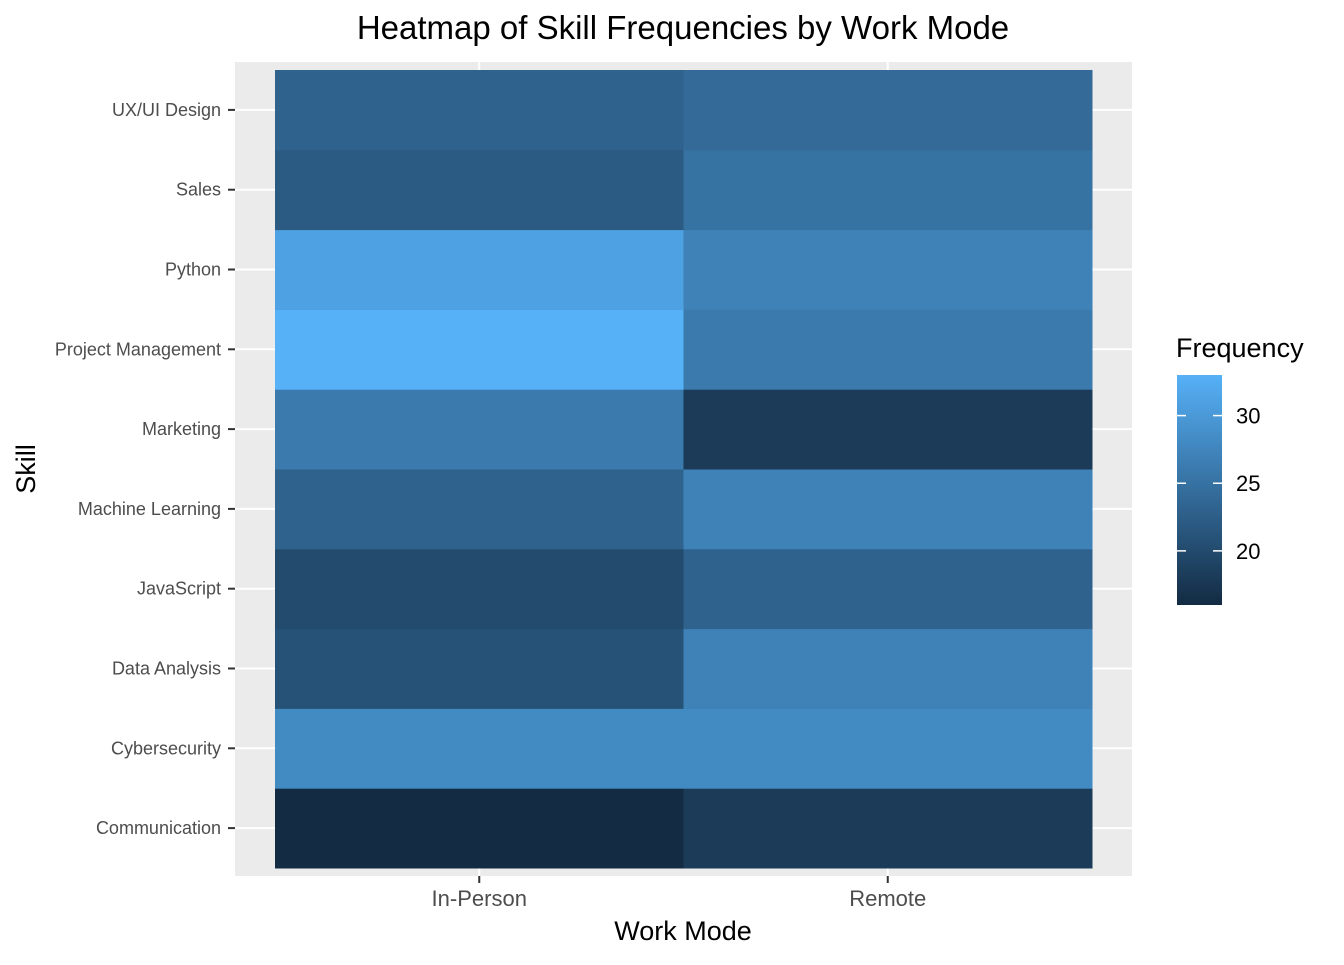 This screenshot has height=965, width=1344. Describe the element at coordinates (179, 589) in the screenshot. I see `y-tick-label: JavaScript` at that location.